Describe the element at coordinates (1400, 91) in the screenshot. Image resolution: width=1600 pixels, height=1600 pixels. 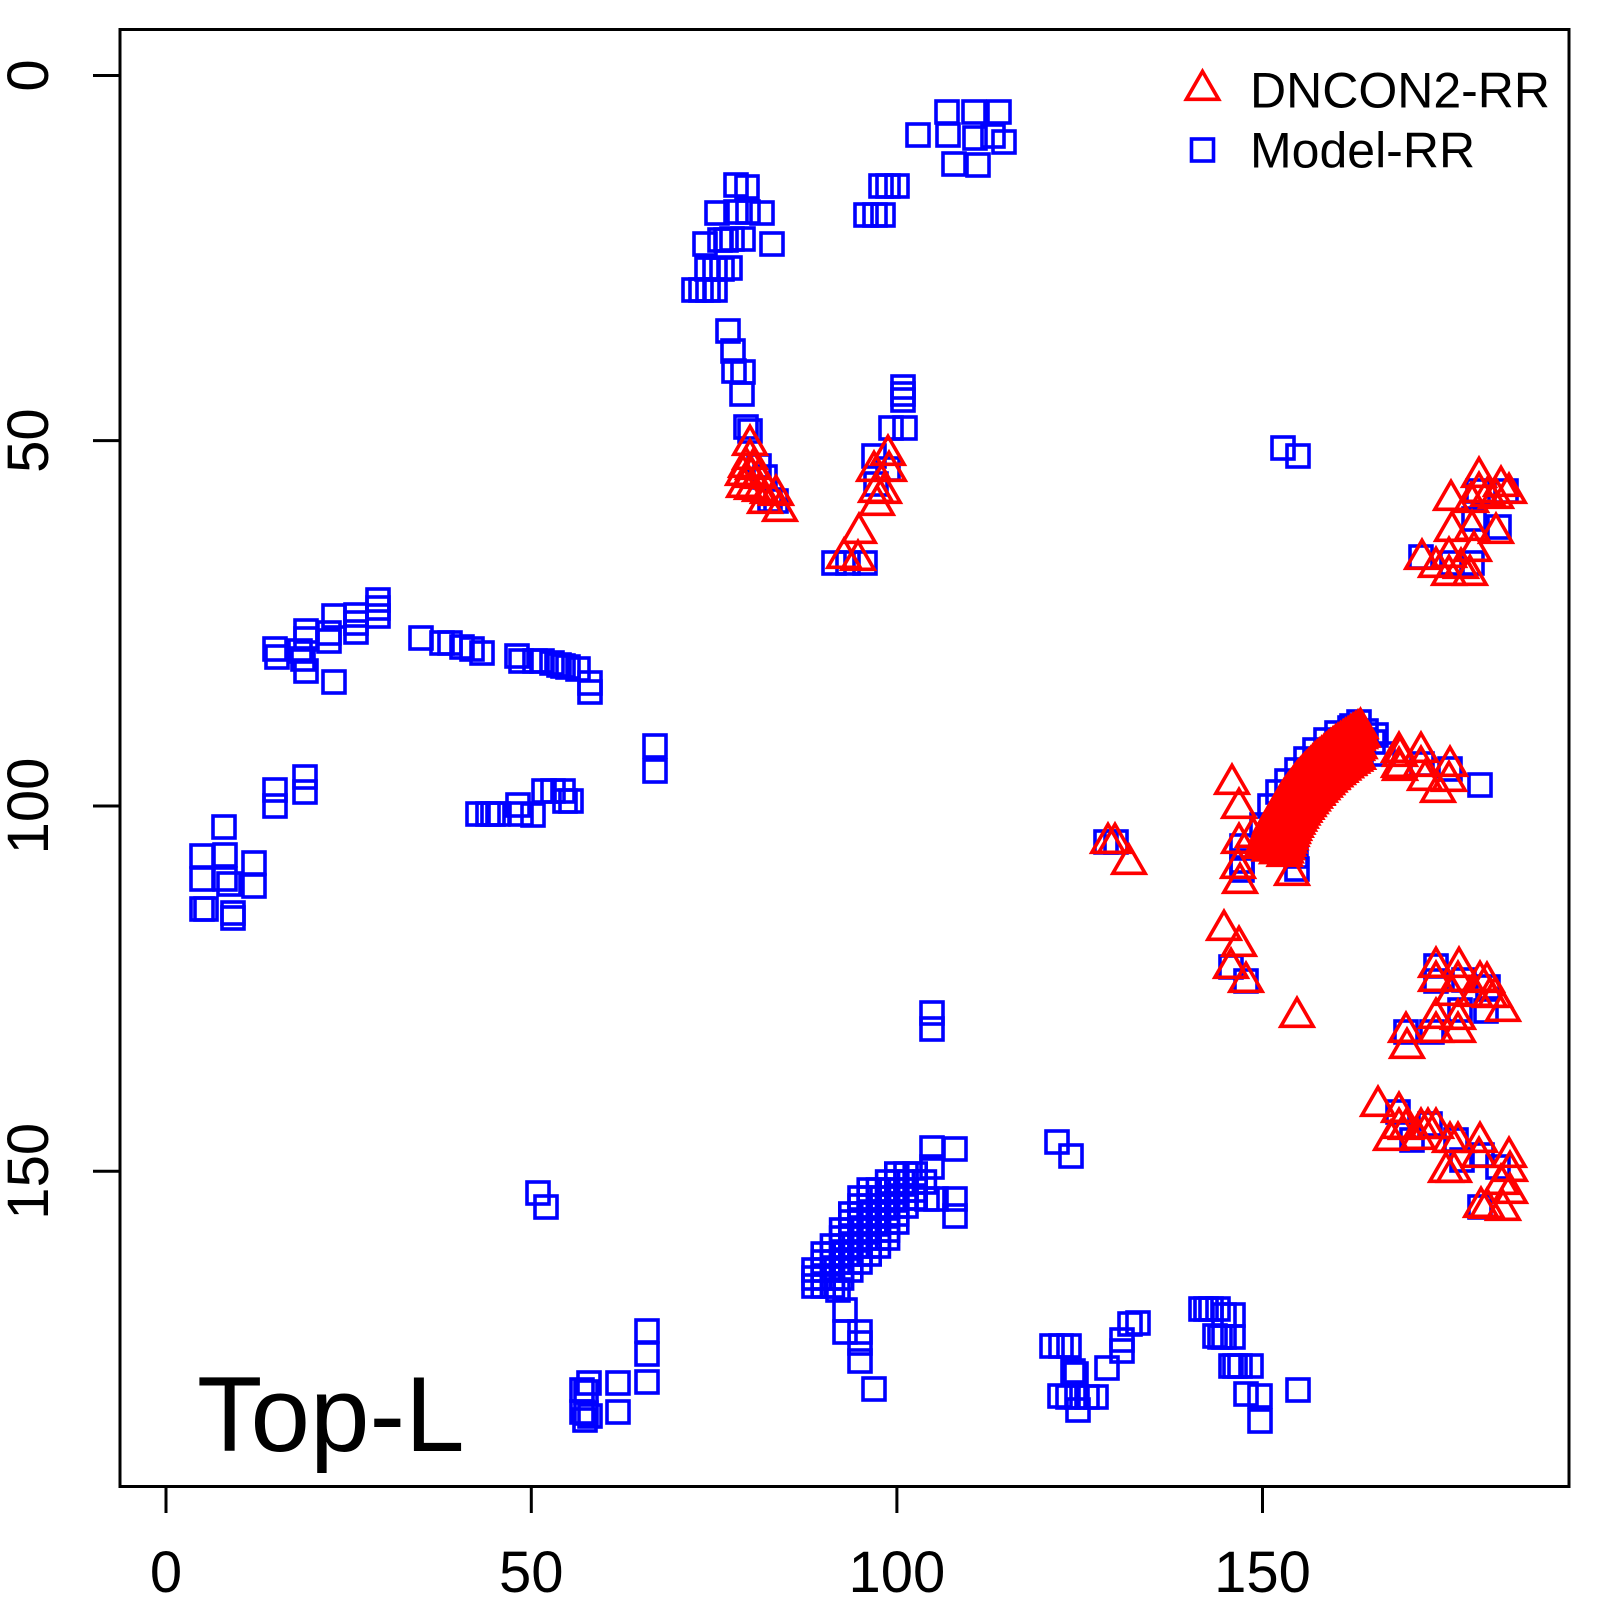
I see `svg-text: DNCON2-RR` at that location.